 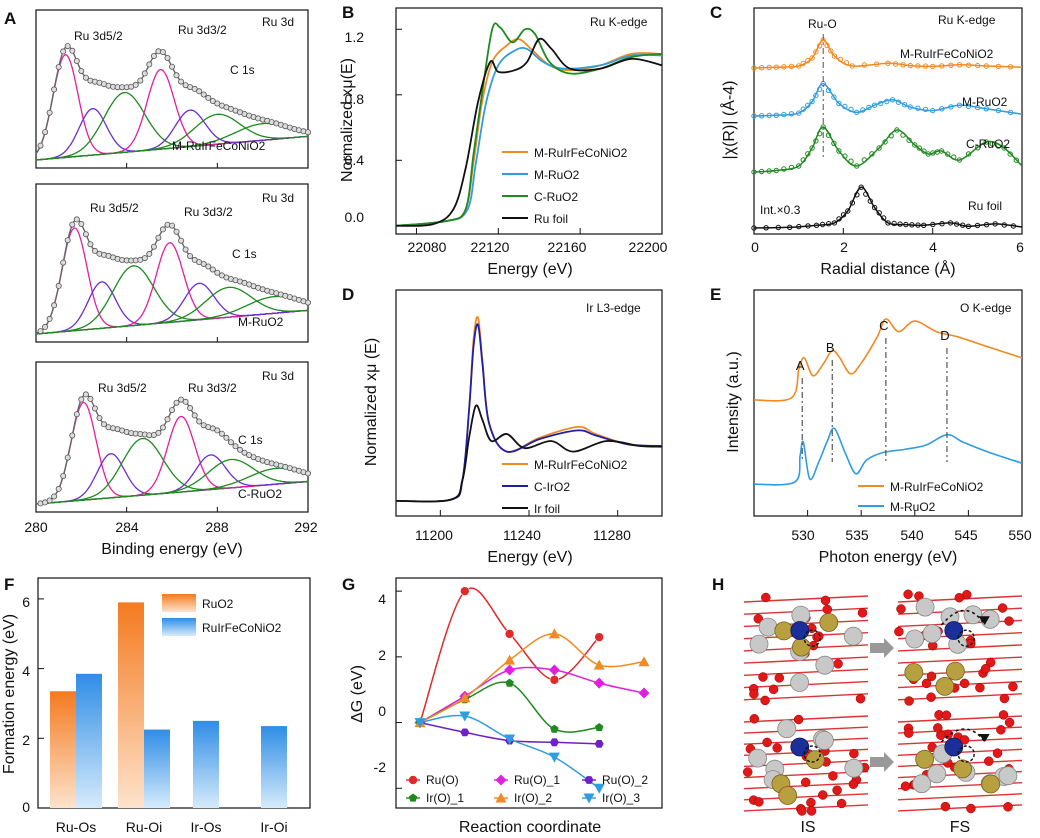 I want to click on panel-b-frame, so click(x=529, y=121).